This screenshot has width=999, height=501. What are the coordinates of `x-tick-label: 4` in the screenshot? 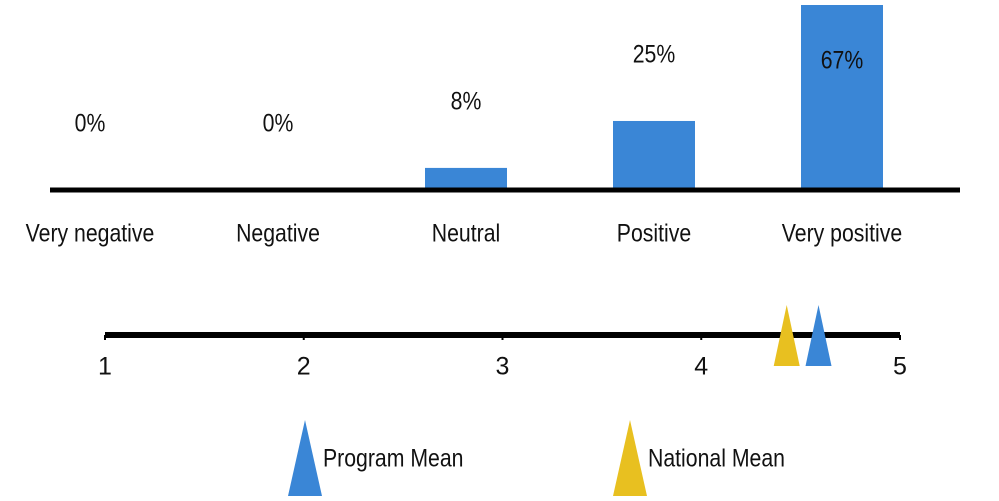 It's located at (701, 367).